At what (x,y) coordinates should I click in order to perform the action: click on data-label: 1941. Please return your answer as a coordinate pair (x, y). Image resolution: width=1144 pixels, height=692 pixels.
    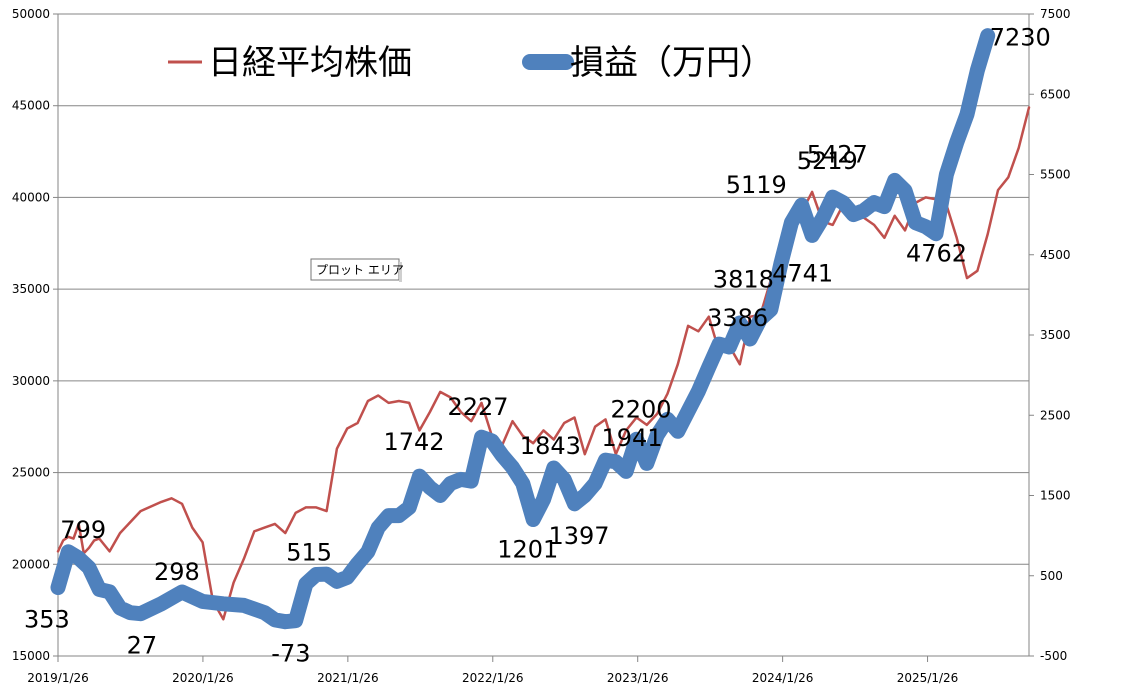
    Looking at the image, I should click on (632, 438).